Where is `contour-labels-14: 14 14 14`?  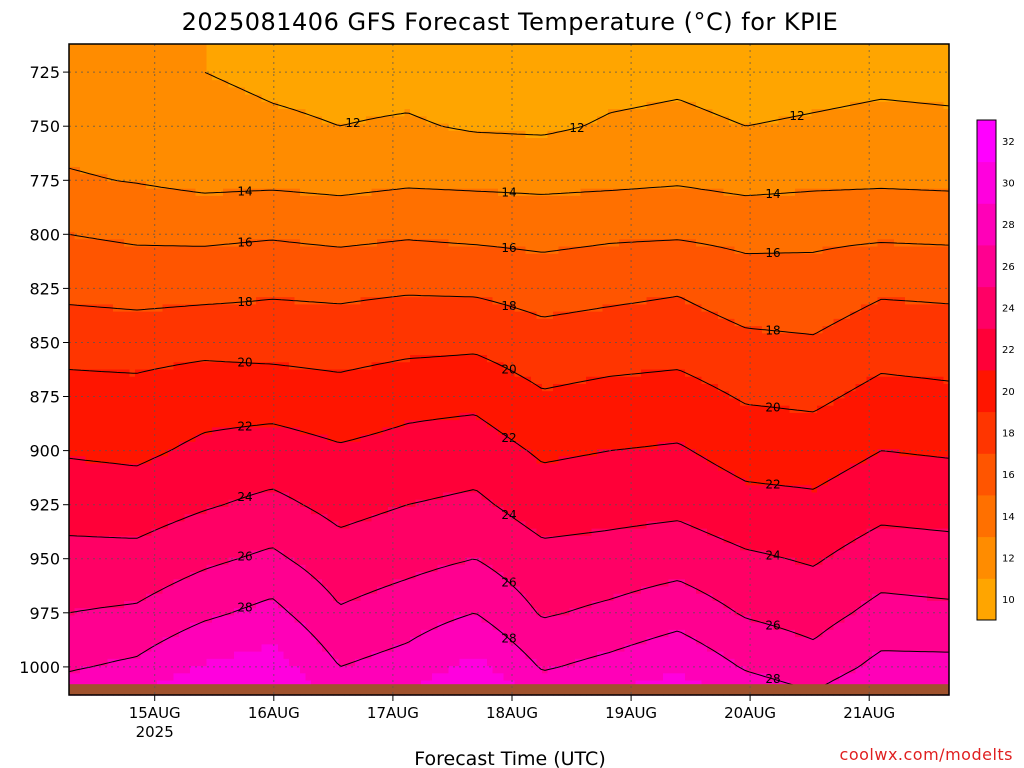 contour-labels-14: 14 14 14 is located at coordinates (508, 192).